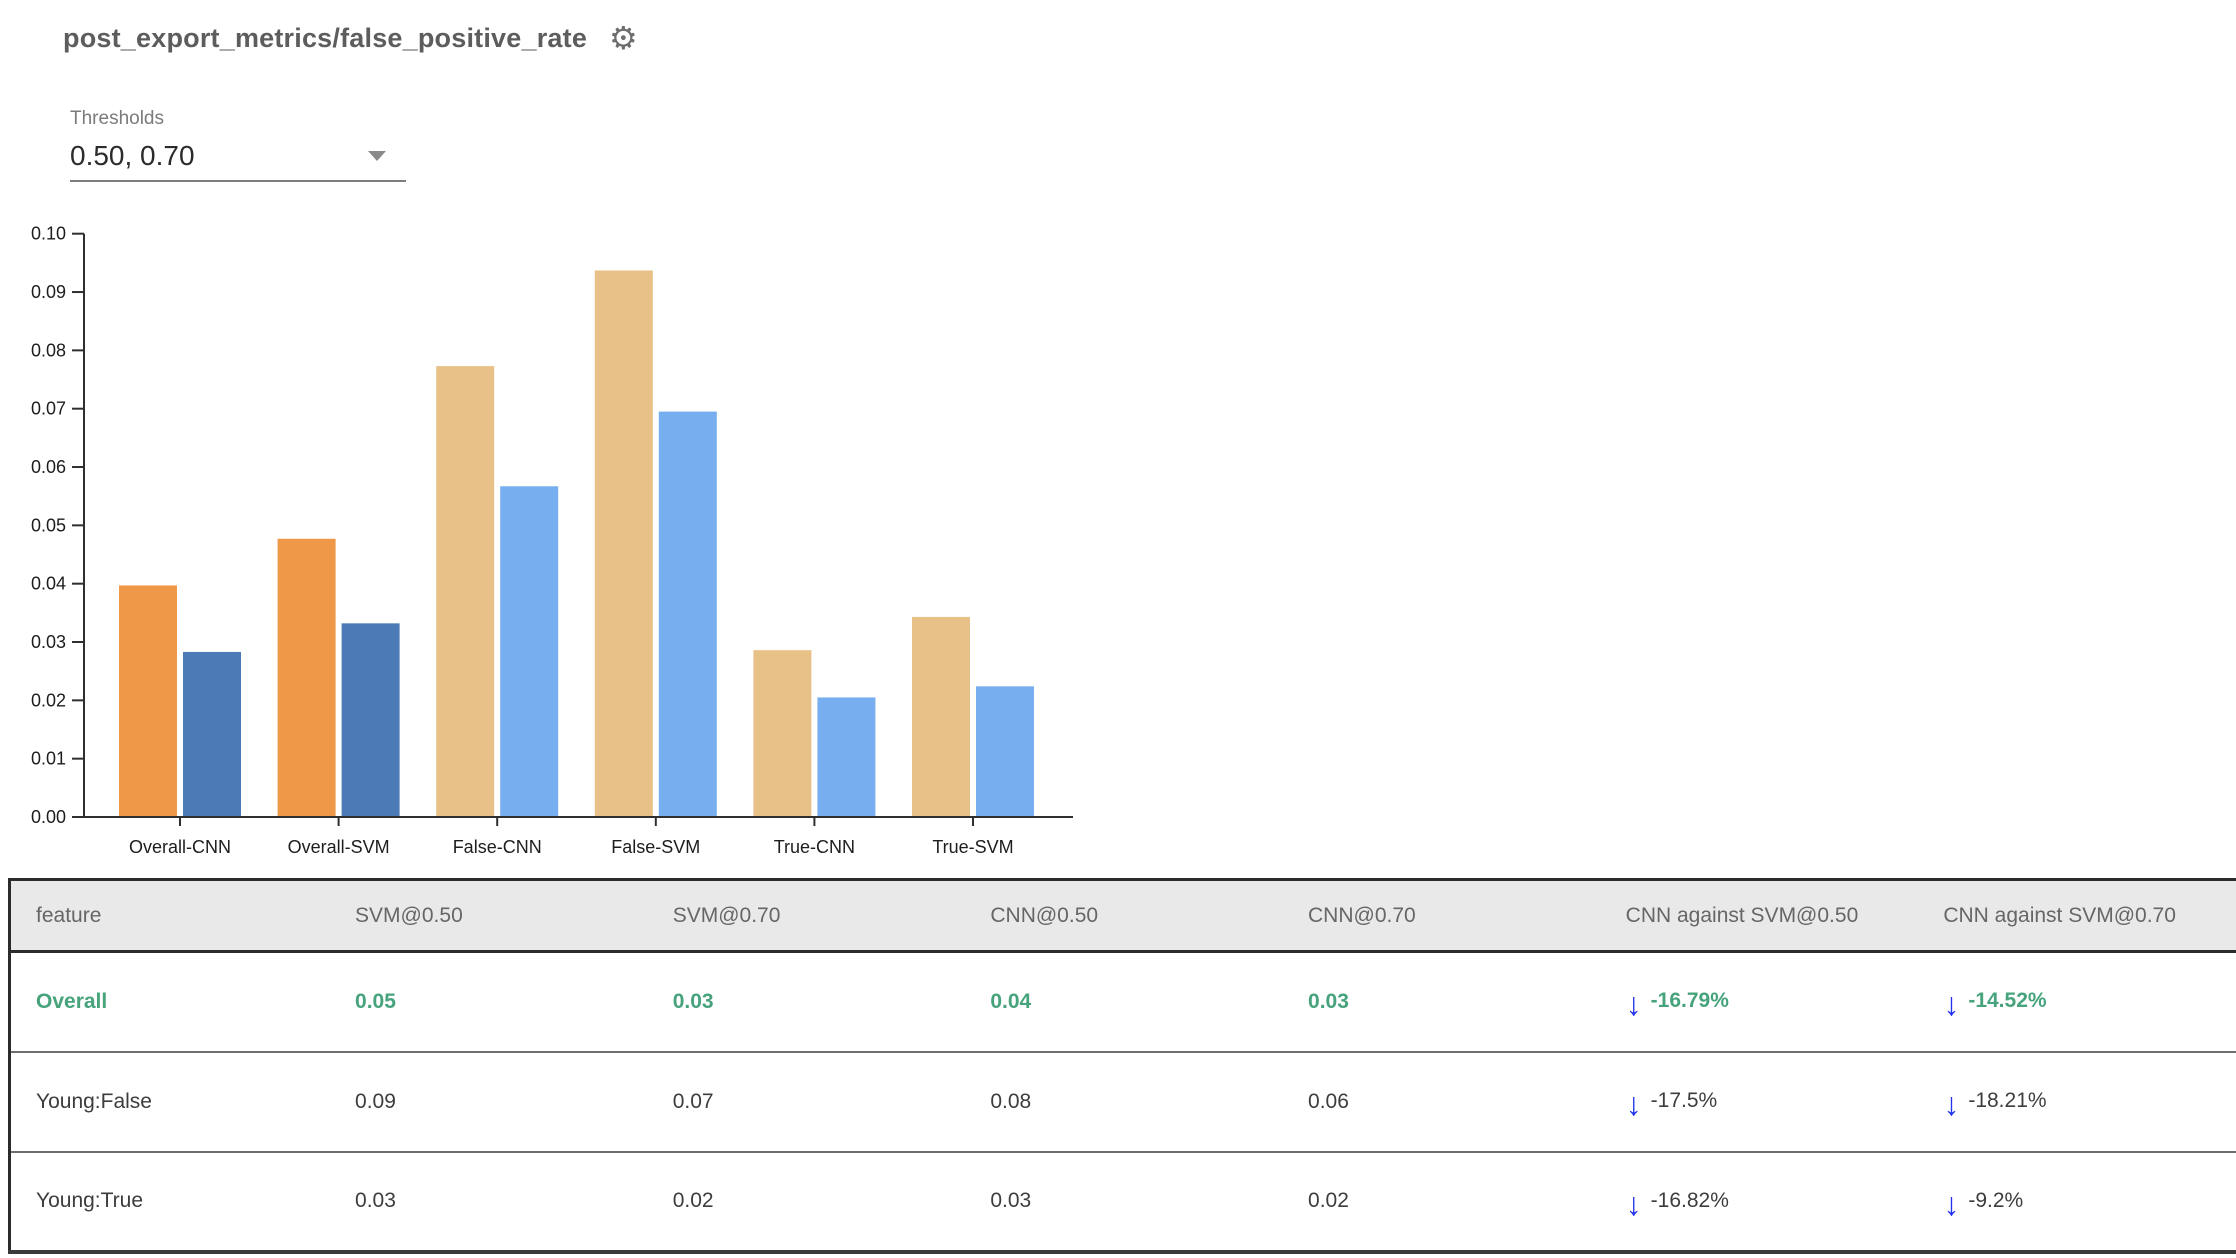  Describe the element at coordinates (375, 1001) in the screenshot. I see `value-cell-svm-0-50: 0.05` at that location.